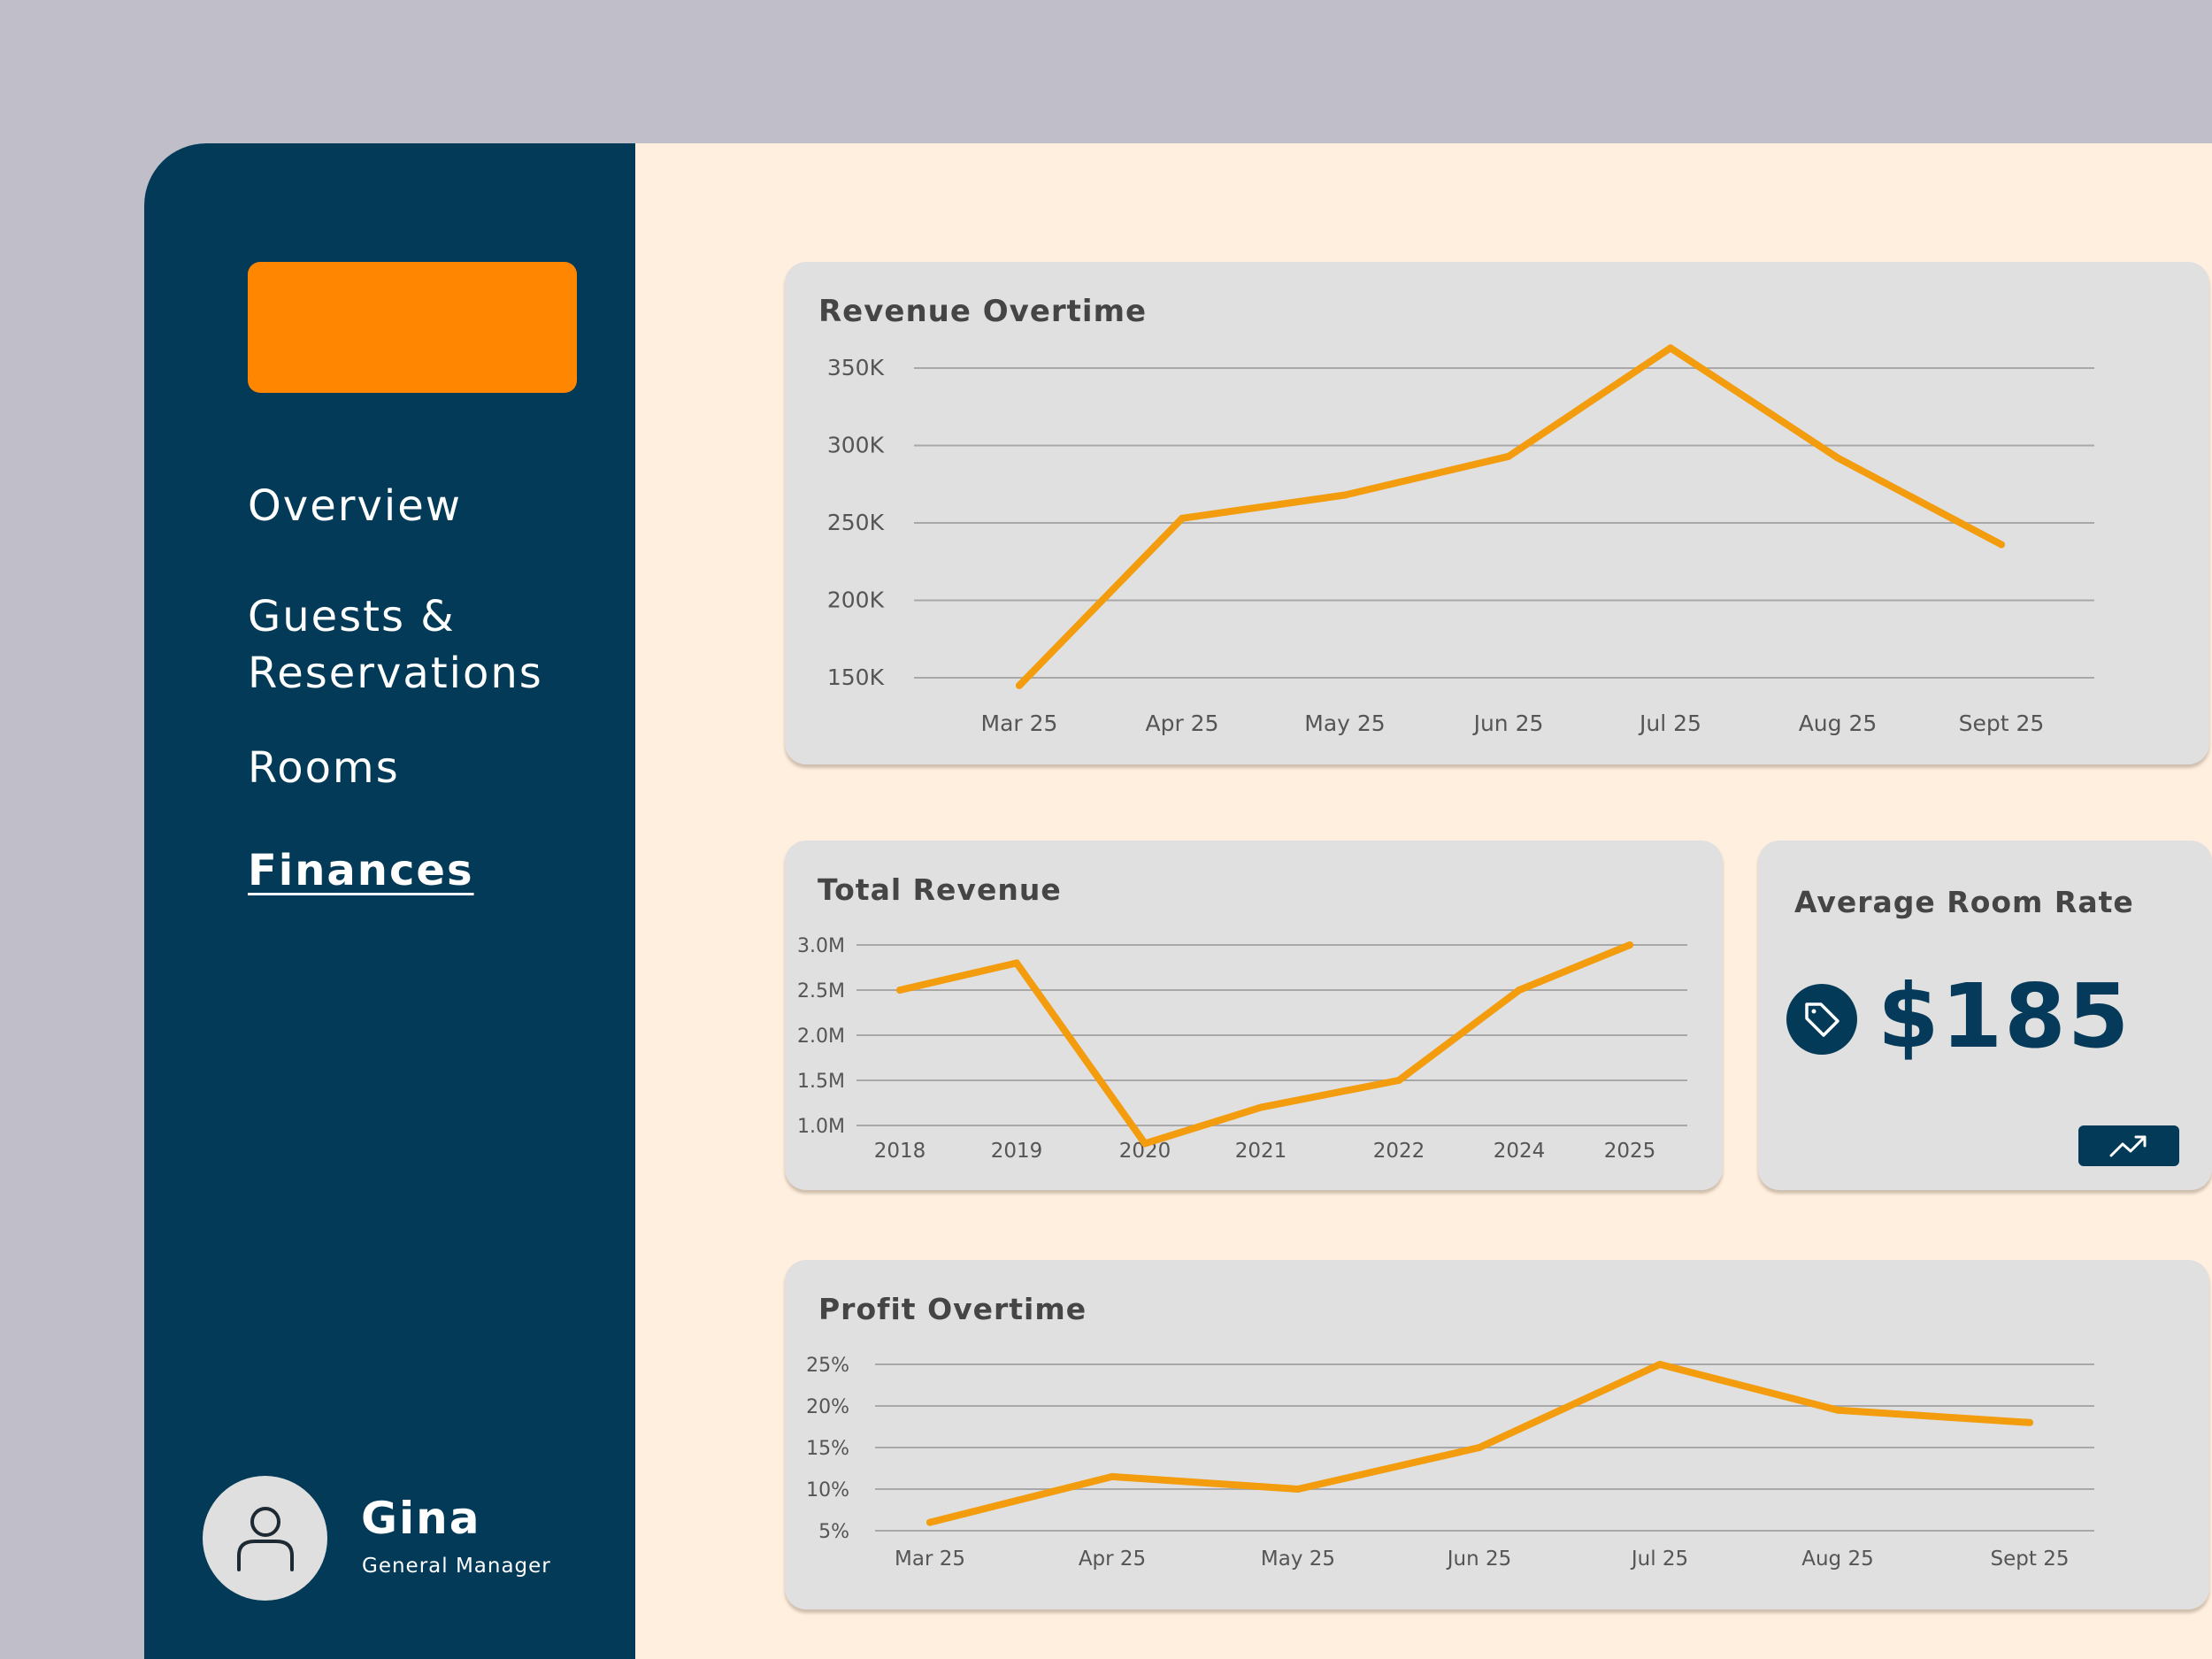 The image size is (2212, 1659). What do you see at coordinates (1520, 1152) in the screenshot?
I see `x-tick-label: 2024` at bounding box center [1520, 1152].